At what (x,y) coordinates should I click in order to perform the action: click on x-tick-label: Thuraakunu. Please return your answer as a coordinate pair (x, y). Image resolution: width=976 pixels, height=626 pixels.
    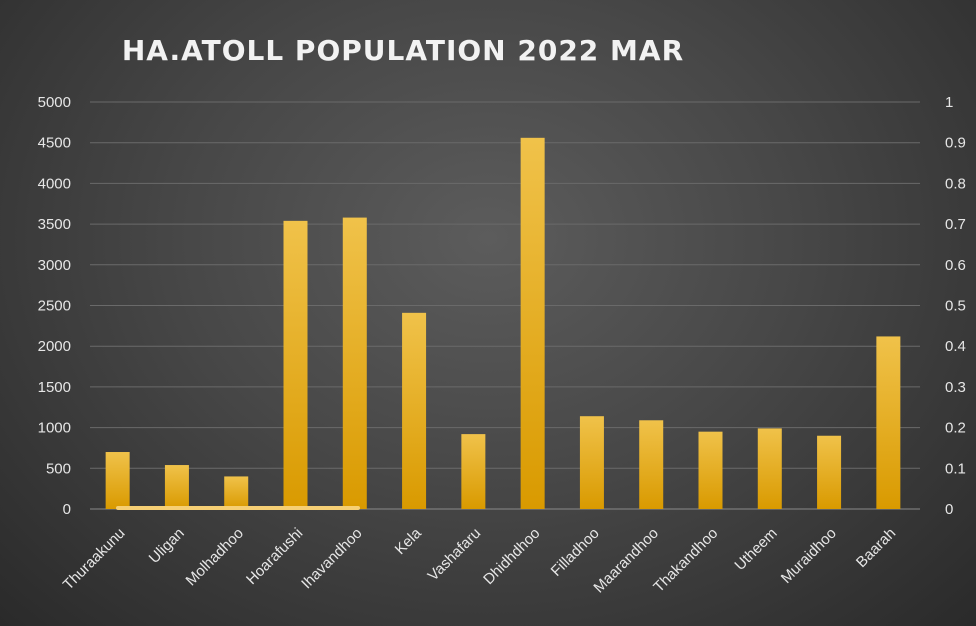
    Looking at the image, I should click on (94, 559).